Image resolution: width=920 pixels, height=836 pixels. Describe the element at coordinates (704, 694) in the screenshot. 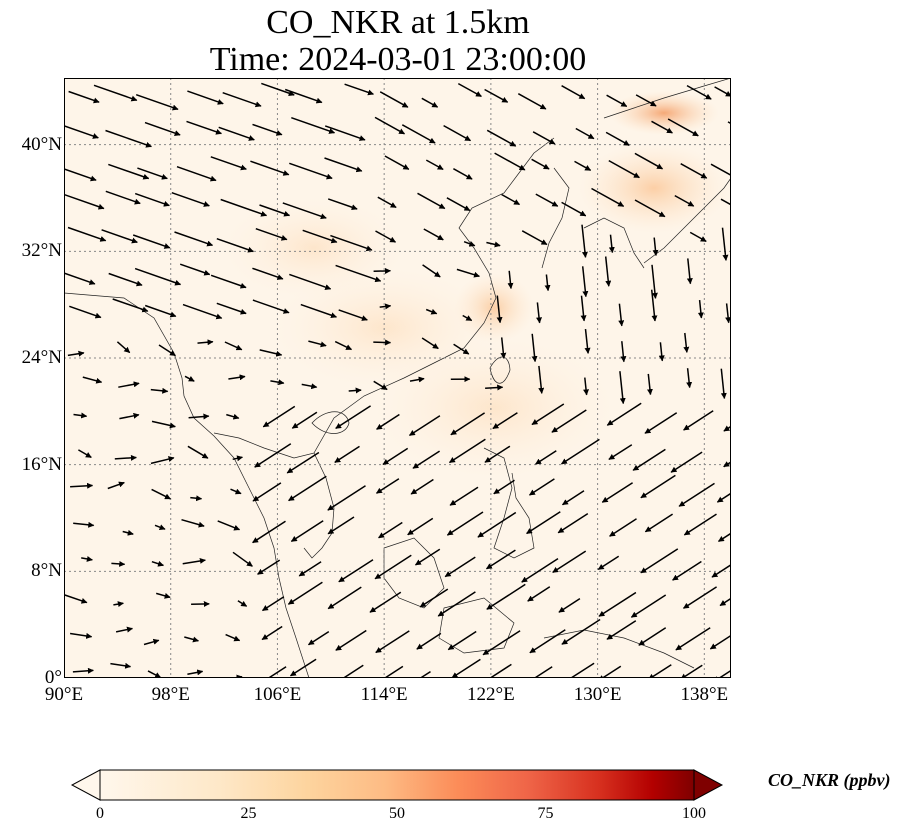

I see `lon-tick-label: 138°E` at that location.